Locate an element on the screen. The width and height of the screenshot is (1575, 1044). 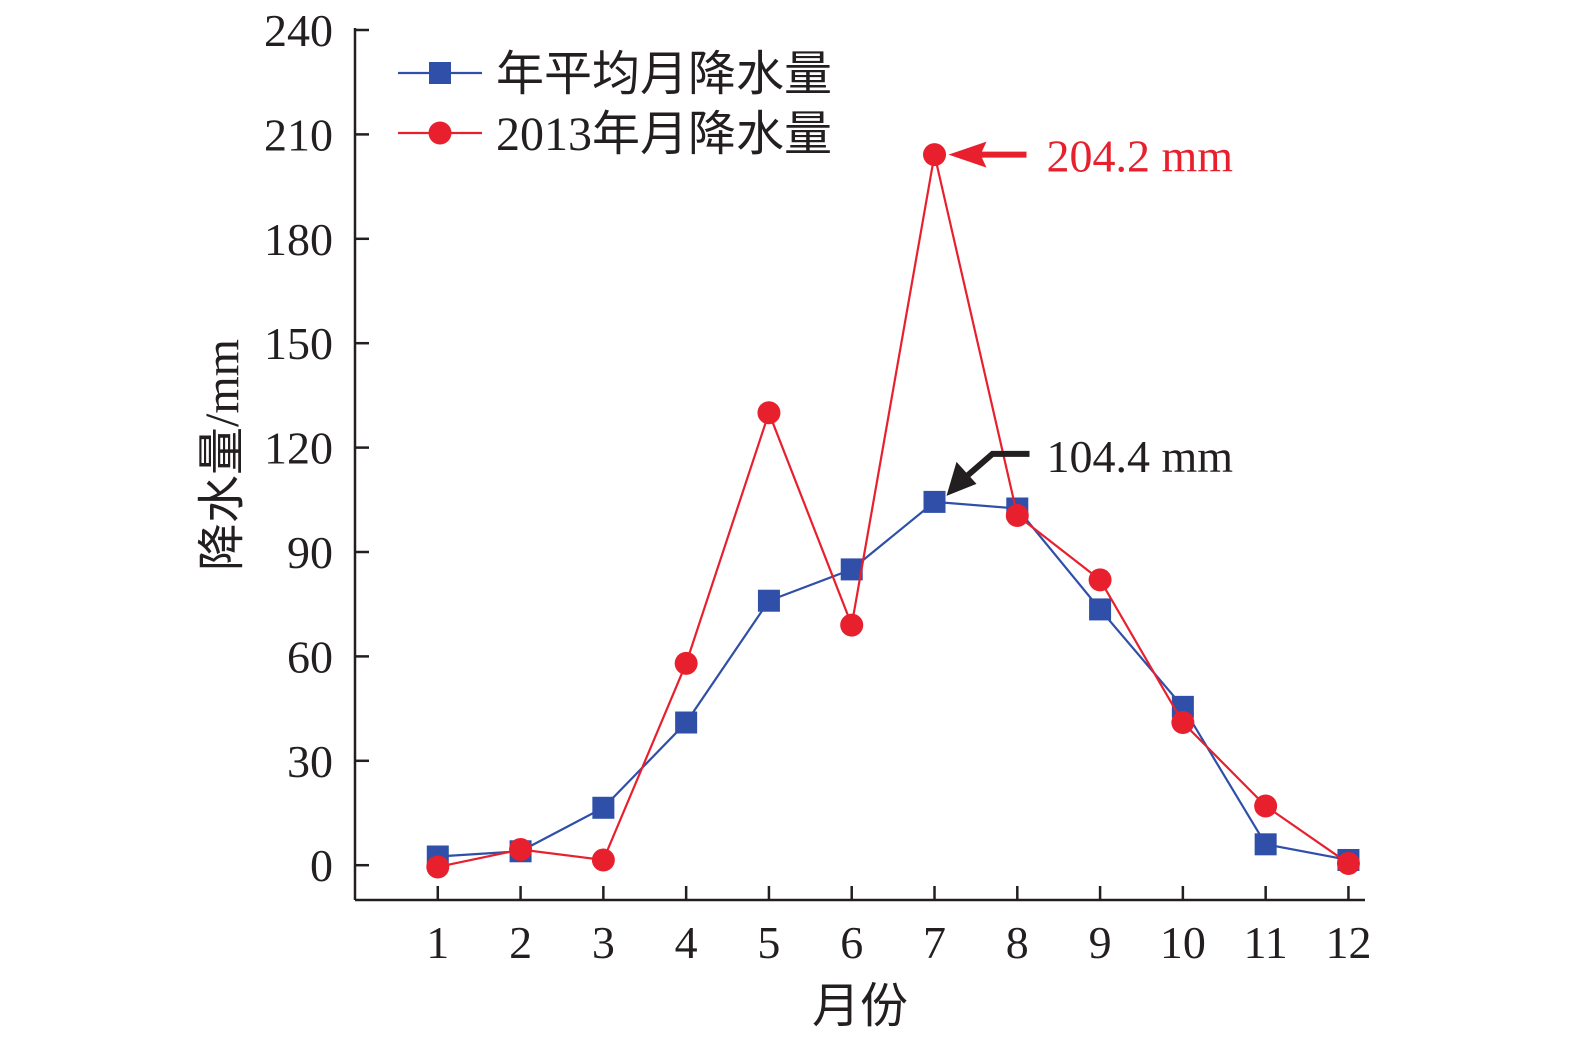
x-tick-label: 7 is located at coordinates (934, 942).